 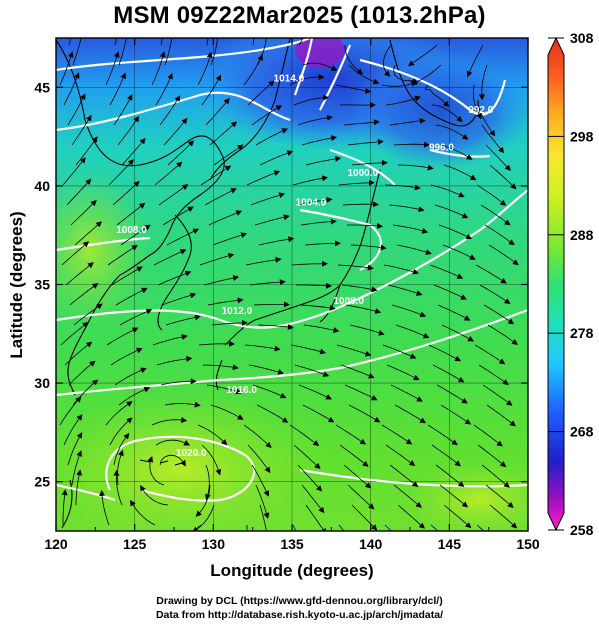 I want to click on colorbar-tick-label: 268, so click(x=582, y=432).